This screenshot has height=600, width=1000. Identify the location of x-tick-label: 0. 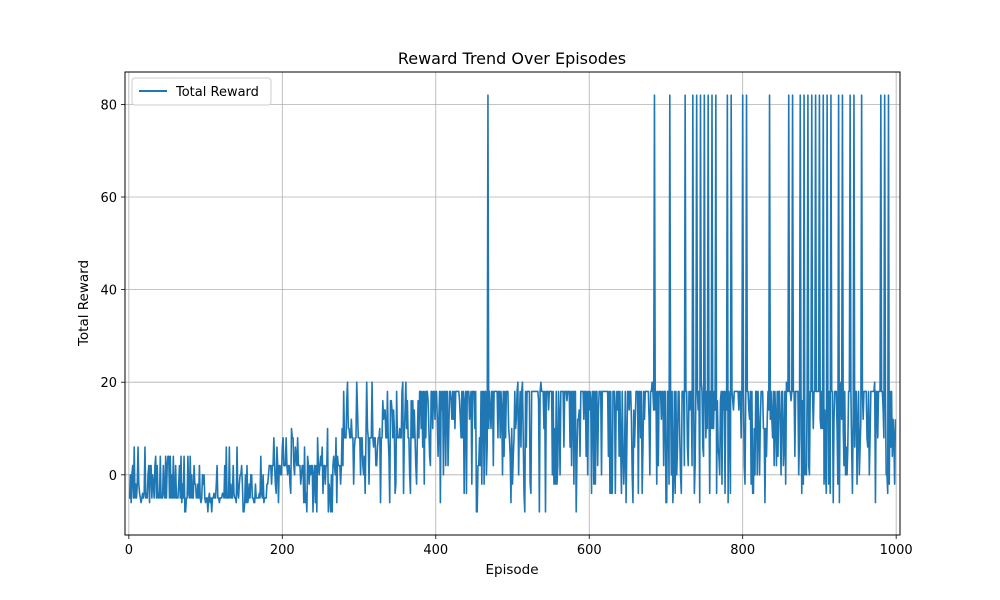
(129, 550).